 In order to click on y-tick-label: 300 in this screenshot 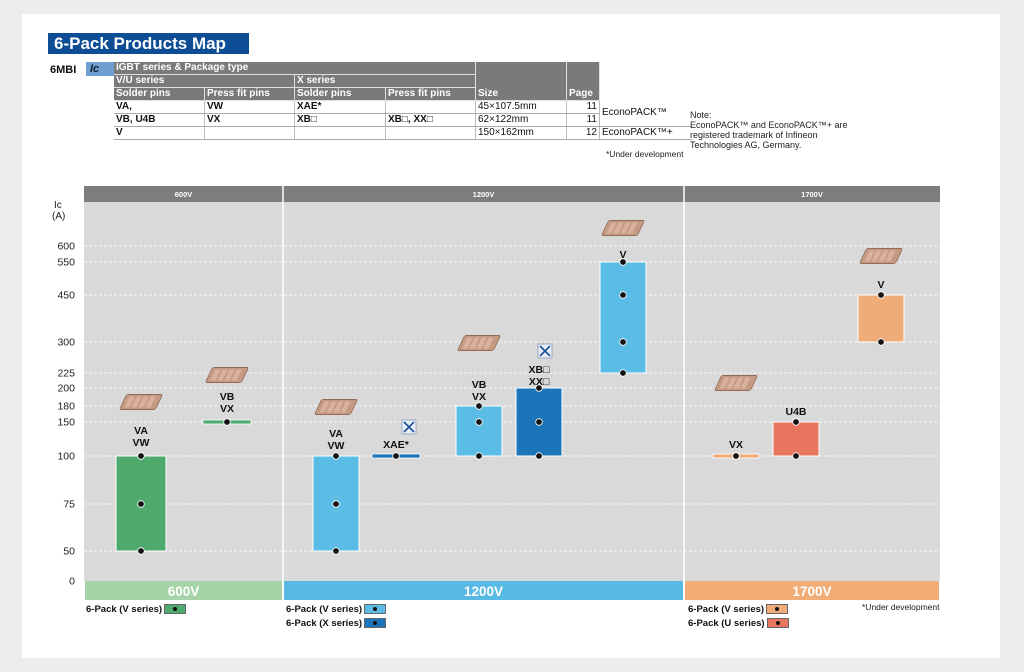, I will do `click(66, 343)`.